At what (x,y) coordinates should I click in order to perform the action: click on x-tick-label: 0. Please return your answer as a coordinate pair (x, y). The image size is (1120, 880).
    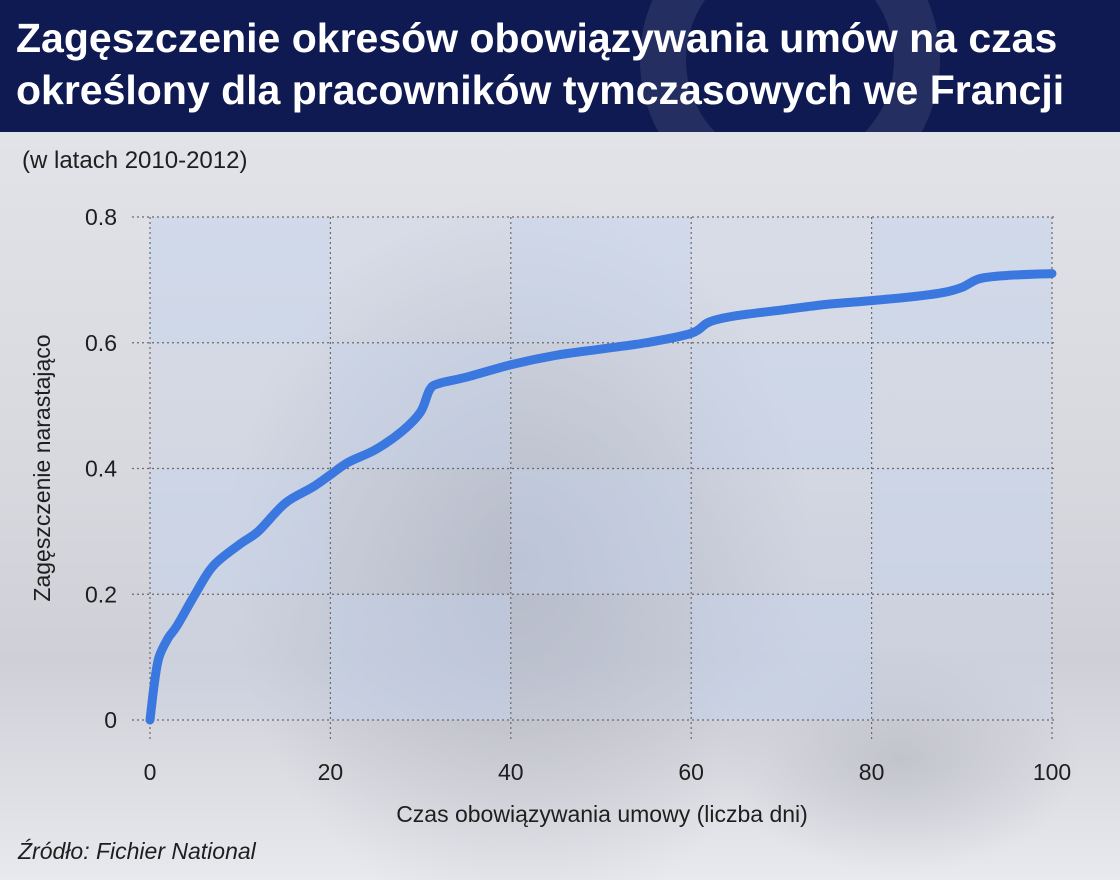
    Looking at the image, I should click on (150, 772).